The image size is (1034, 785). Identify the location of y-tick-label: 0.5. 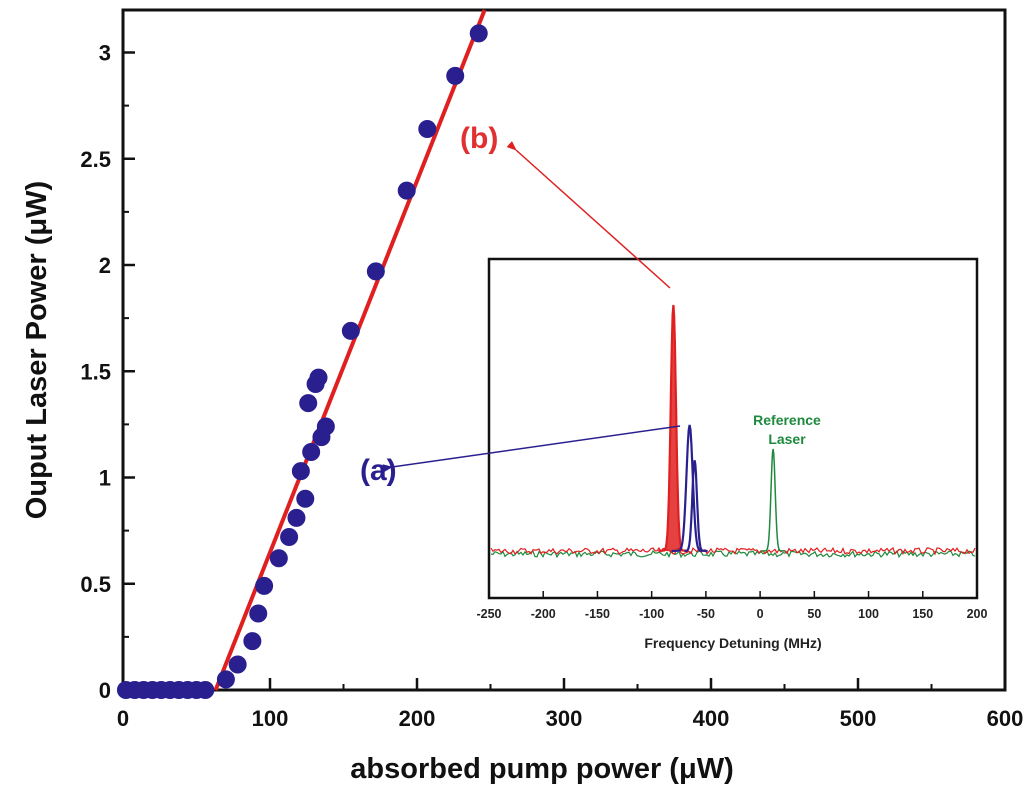
(95, 584).